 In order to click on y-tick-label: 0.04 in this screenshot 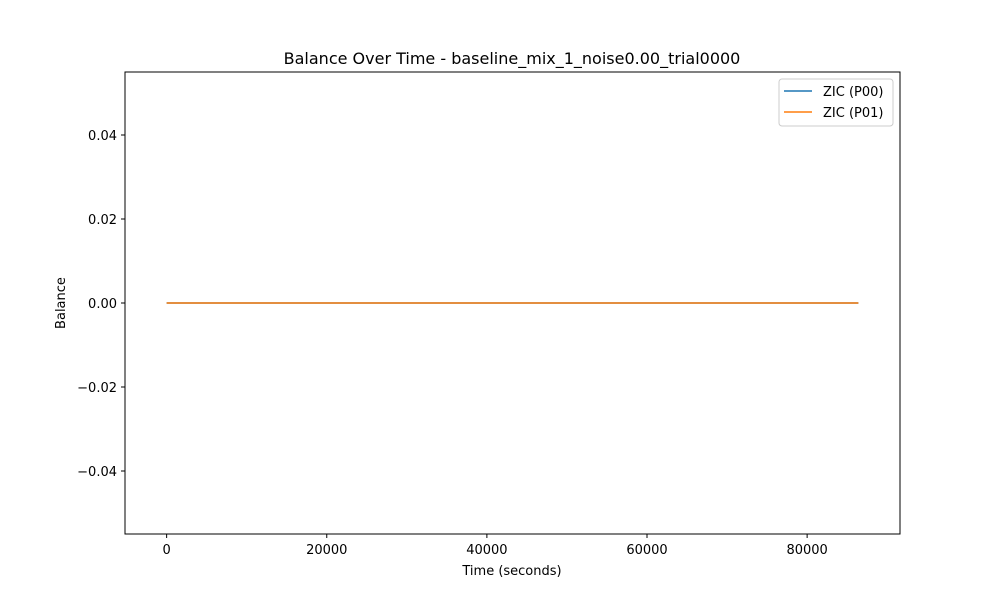, I will do `click(102, 136)`.